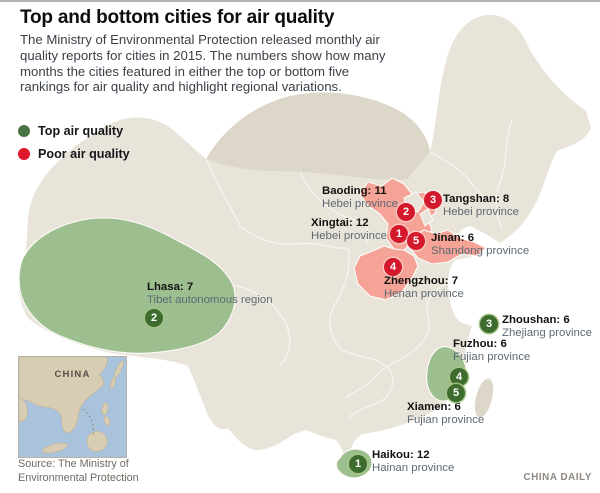 The width and height of the screenshot is (600, 493). I want to click on label-lhasa: Lhasa: 7 Tibet autonomous region, so click(210, 293).